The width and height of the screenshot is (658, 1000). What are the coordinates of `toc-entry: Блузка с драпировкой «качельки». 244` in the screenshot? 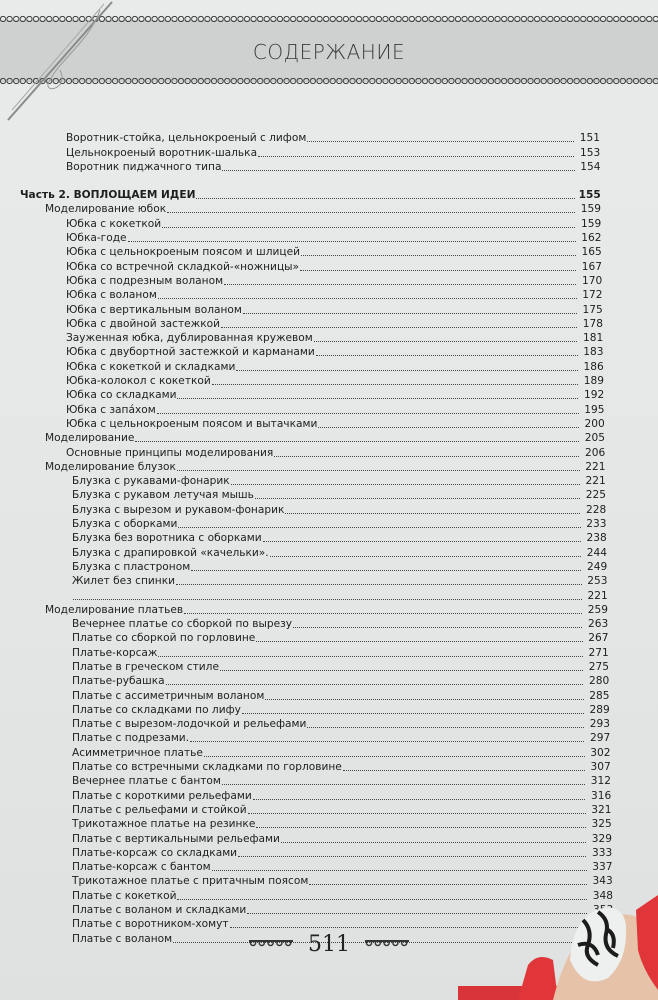 It's located at (329, 551).